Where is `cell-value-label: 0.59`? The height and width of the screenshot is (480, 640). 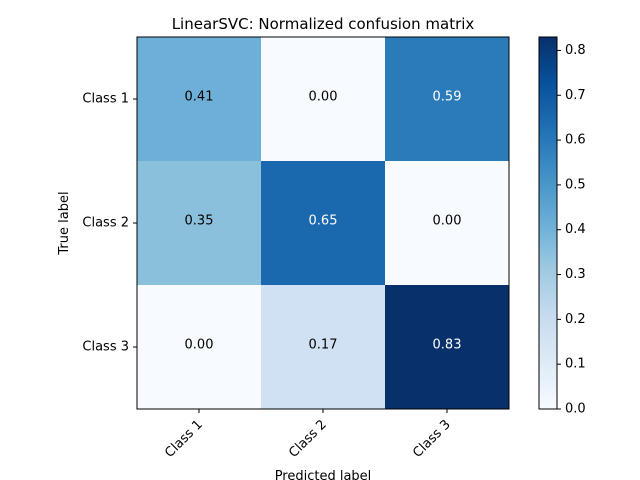
cell-value-label: 0.59 is located at coordinates (447, 97).